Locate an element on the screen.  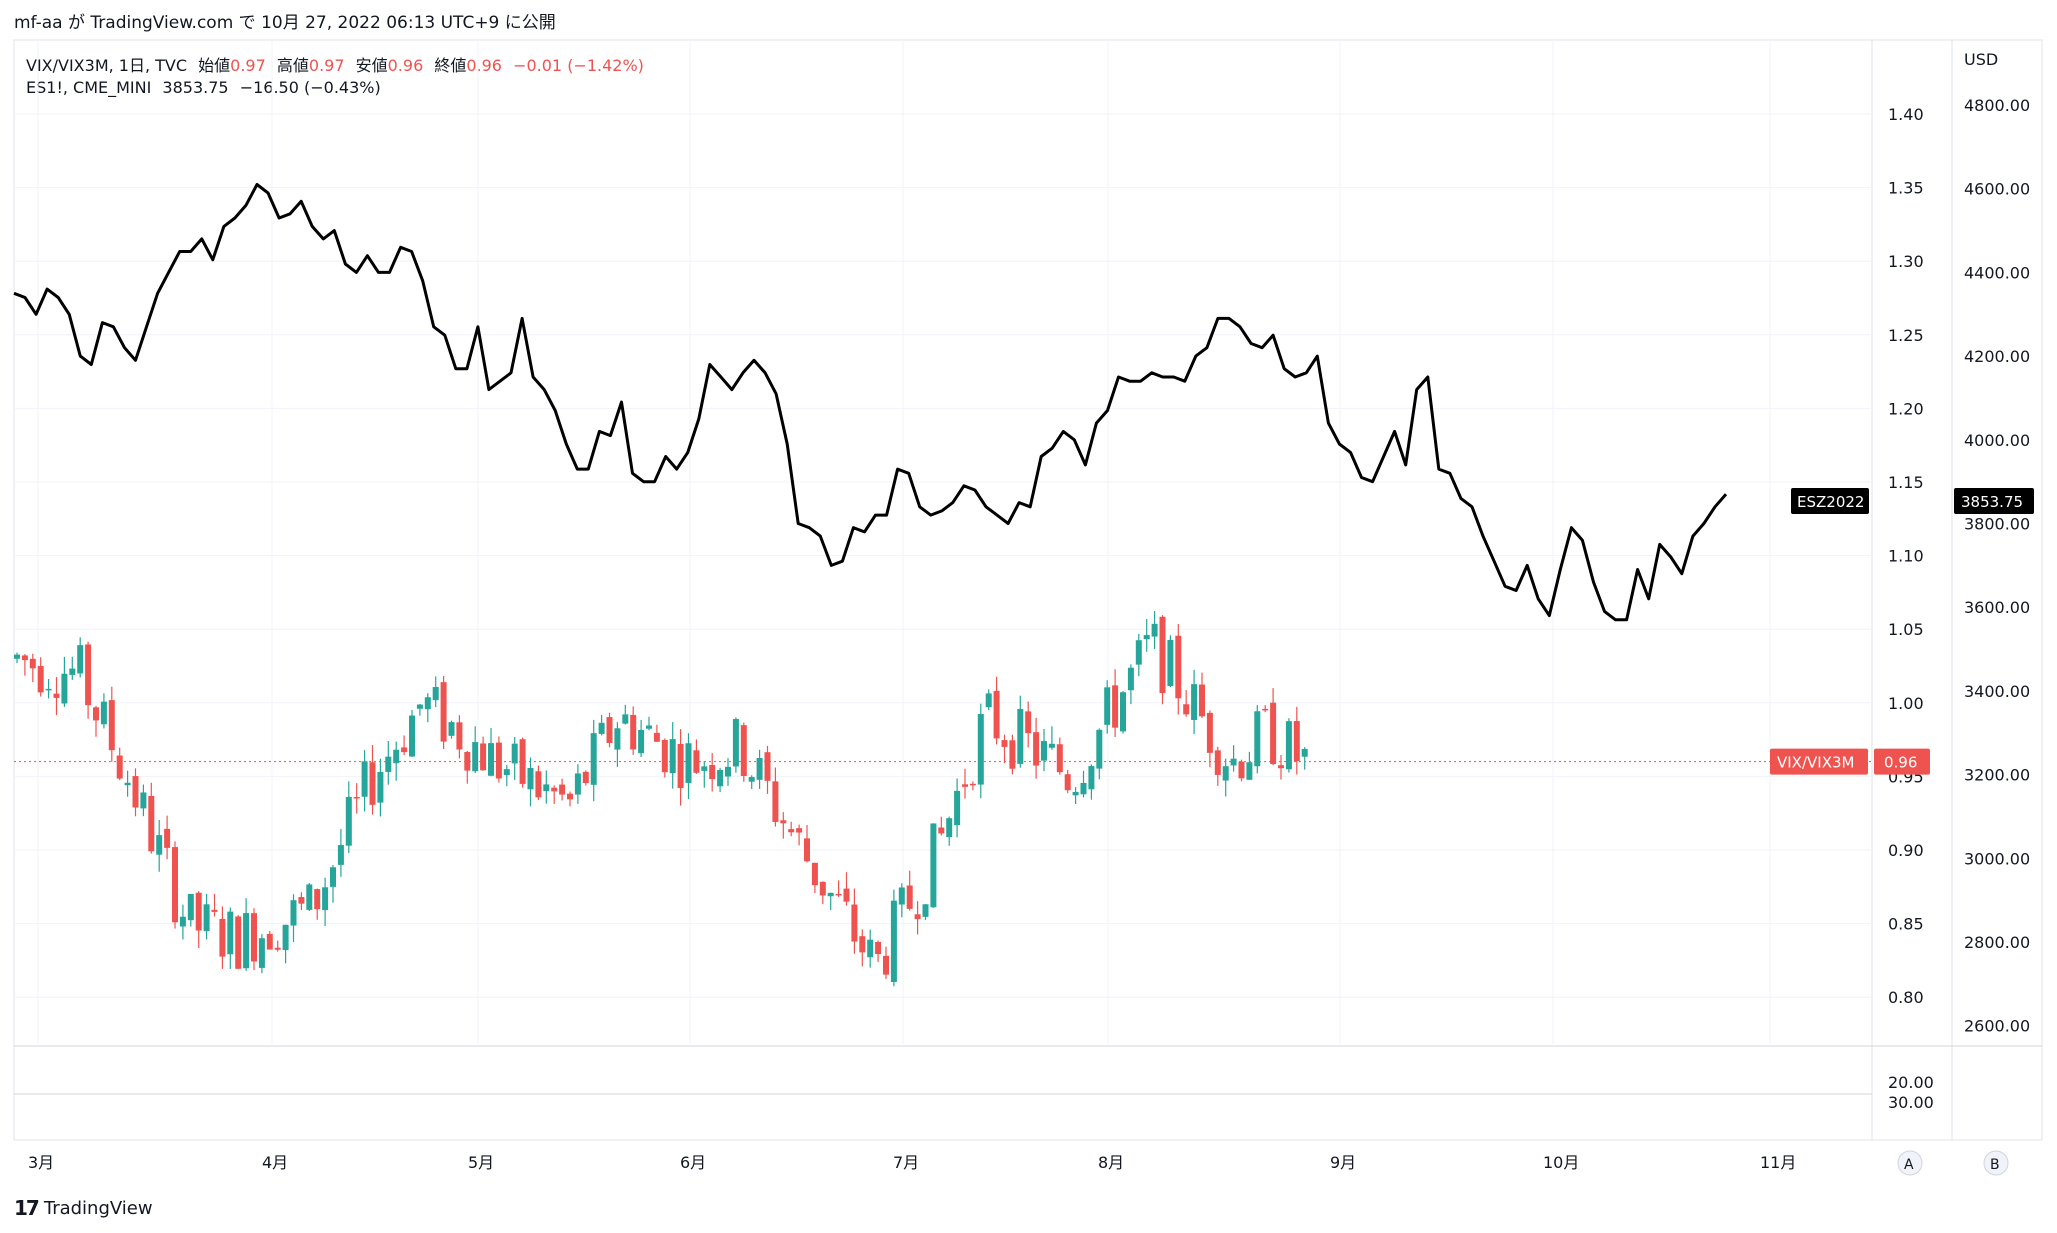
author-name: mf-aa is located at coordinates (38, 23).